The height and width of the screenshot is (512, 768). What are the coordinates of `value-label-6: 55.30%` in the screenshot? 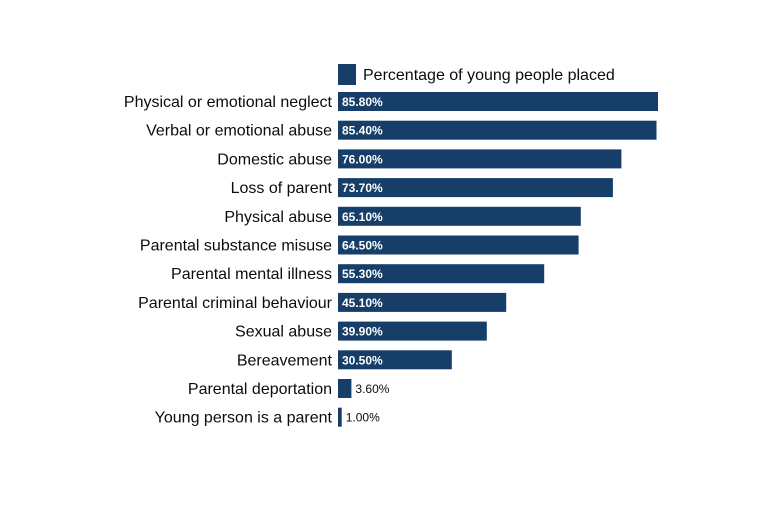 It's located at (362, 274).